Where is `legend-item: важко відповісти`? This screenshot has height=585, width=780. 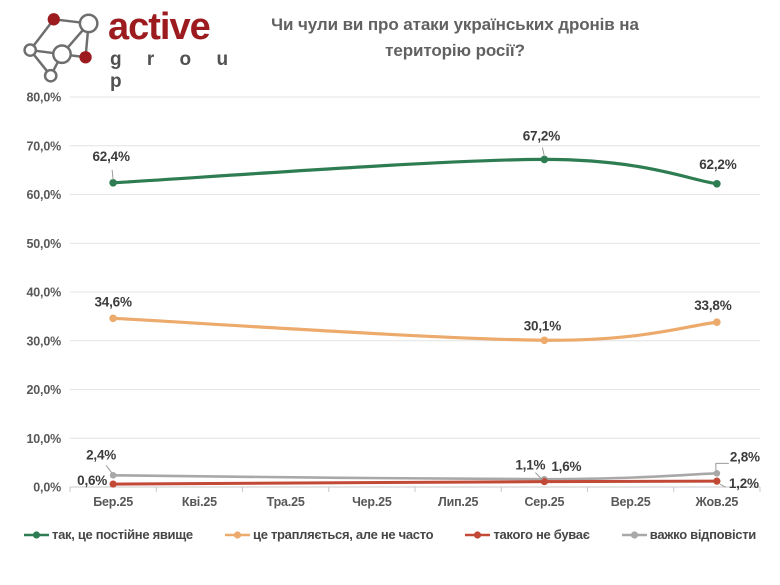
legend-item: важко відповісти is located at coordinates (689, 534).